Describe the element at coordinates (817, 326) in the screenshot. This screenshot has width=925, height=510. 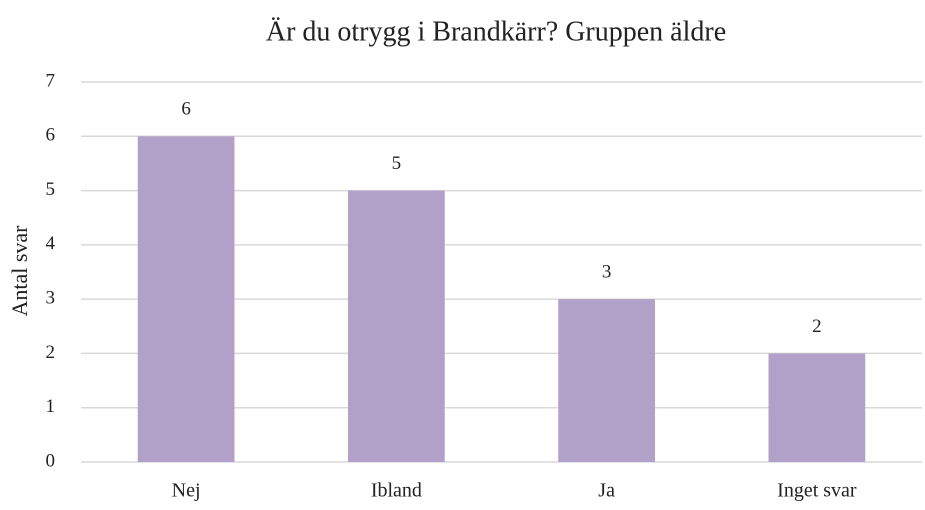
I see `data-label: 2` at that location.